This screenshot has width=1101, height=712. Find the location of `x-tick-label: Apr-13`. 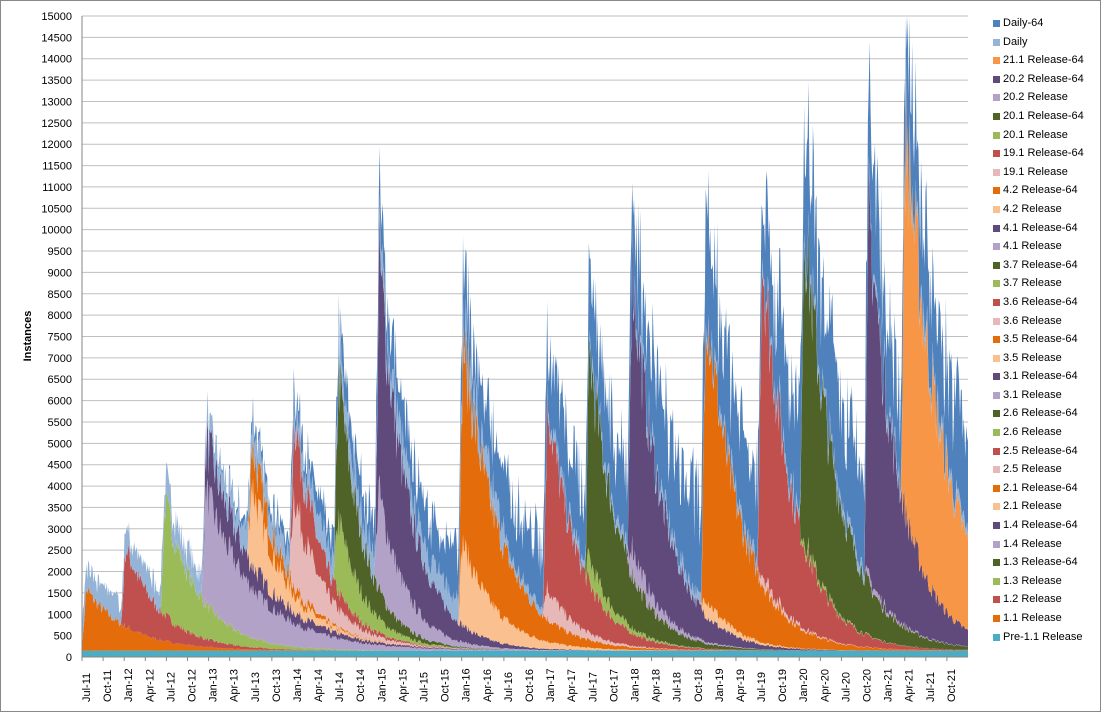

x-tick-label: Apr-13 is located at coordinates (235, 685).